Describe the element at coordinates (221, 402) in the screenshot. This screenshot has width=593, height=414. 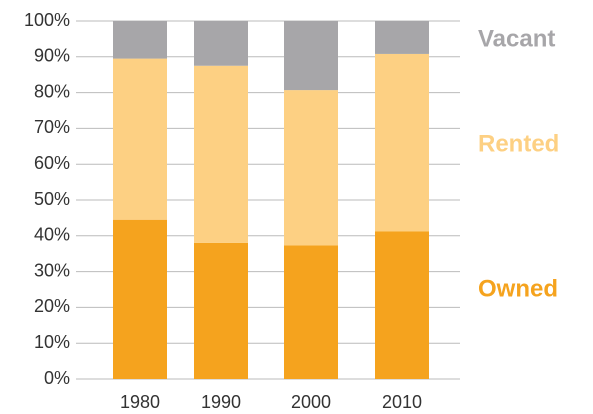
I see `x-tick-label: 1990` at that location.